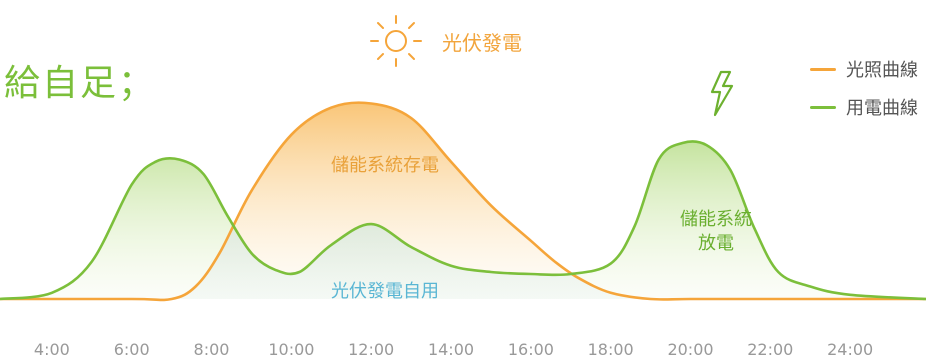 The image size is (926, 359). Describe the element at coordinates (131, 349) in the screenshot. I see `x-tick-label: 6:00` at that location.